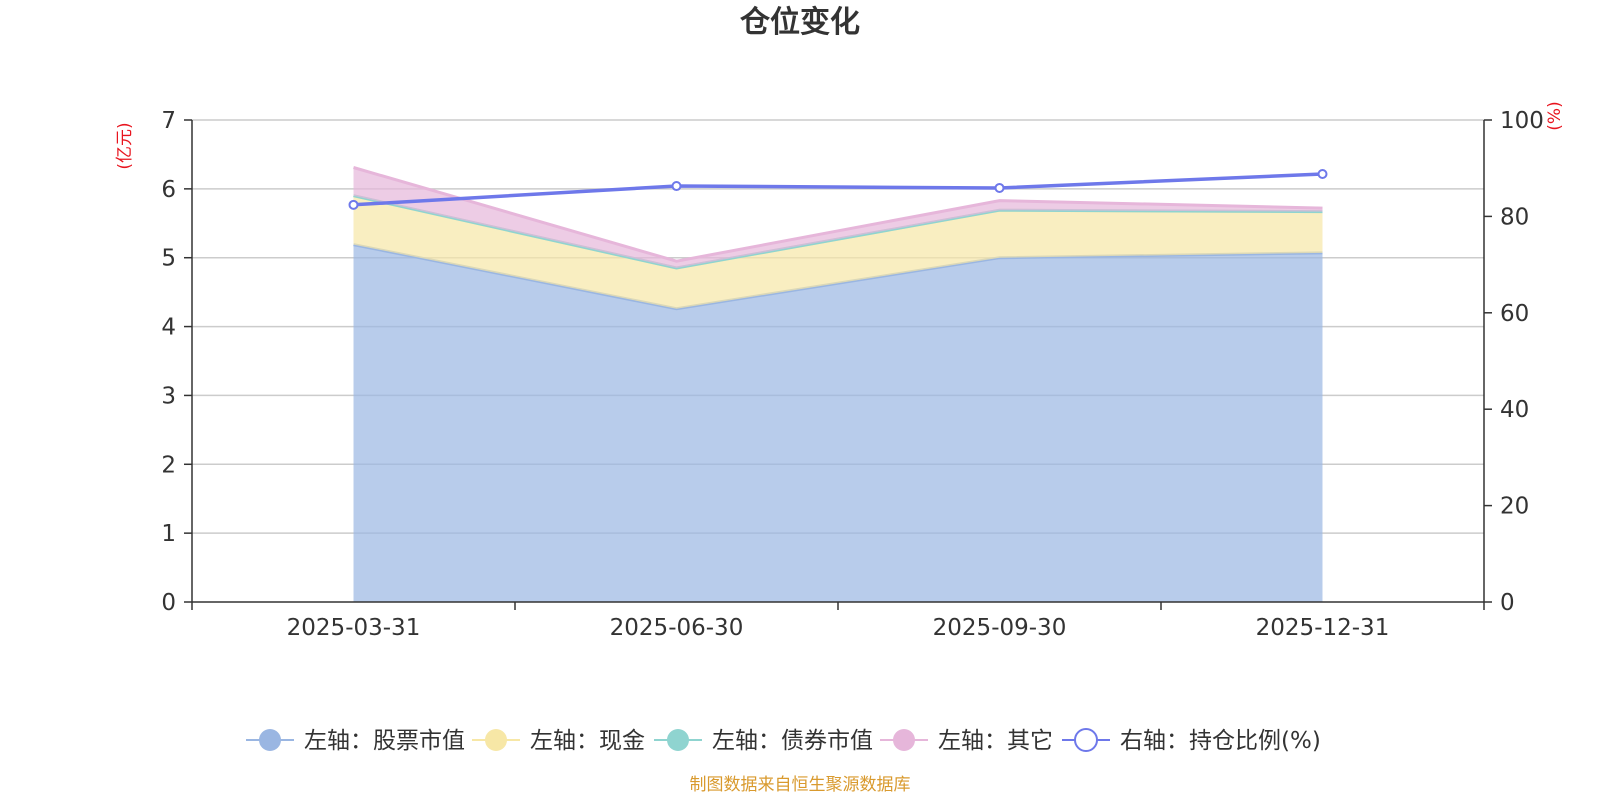 The width and height of the screenshot is (1600, 800). What do you see at coordinates (1323, 628) in the screenshot?
I see `x-tick-label: 2025-12-31` at bounding box center [1323, 628].